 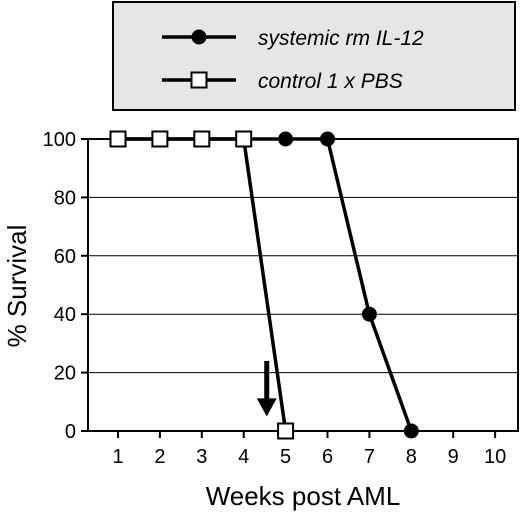 What do you see at coordinates (341, 38) in the screenshot?
I see `legend-label-1: systemic rm IL-12` at bounding box center [341, 38].